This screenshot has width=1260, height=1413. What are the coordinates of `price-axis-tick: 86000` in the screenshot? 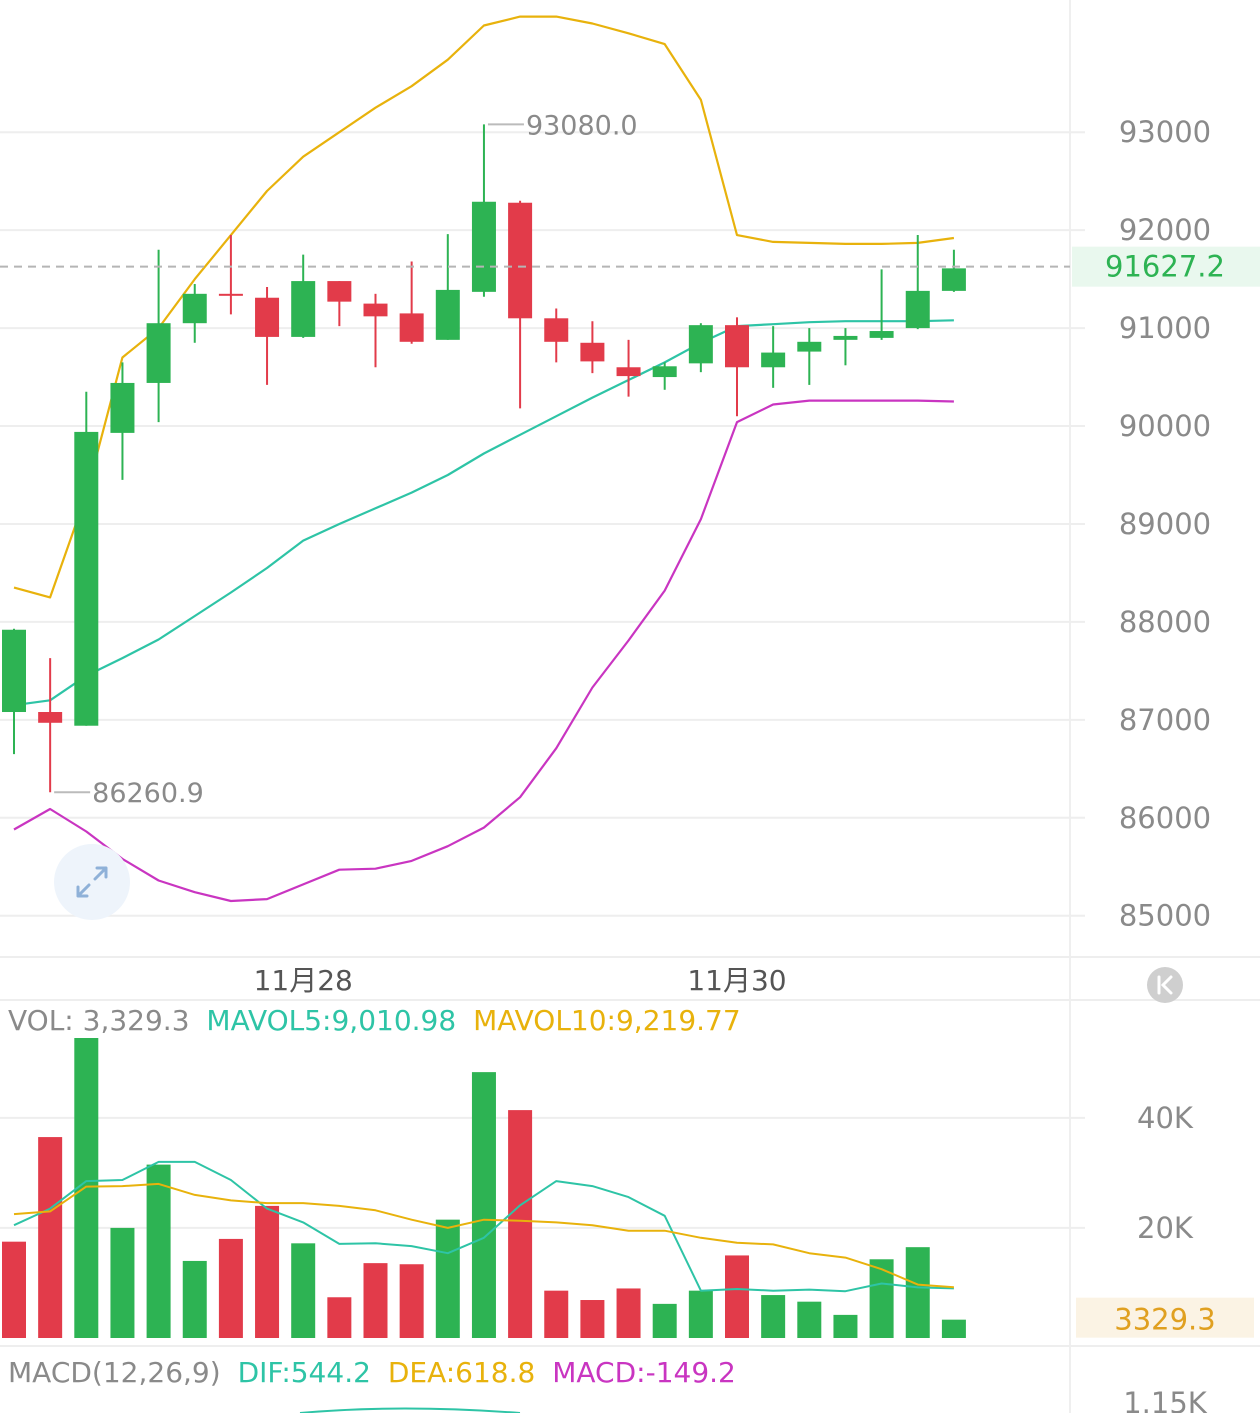 It's located at (1165, 818).